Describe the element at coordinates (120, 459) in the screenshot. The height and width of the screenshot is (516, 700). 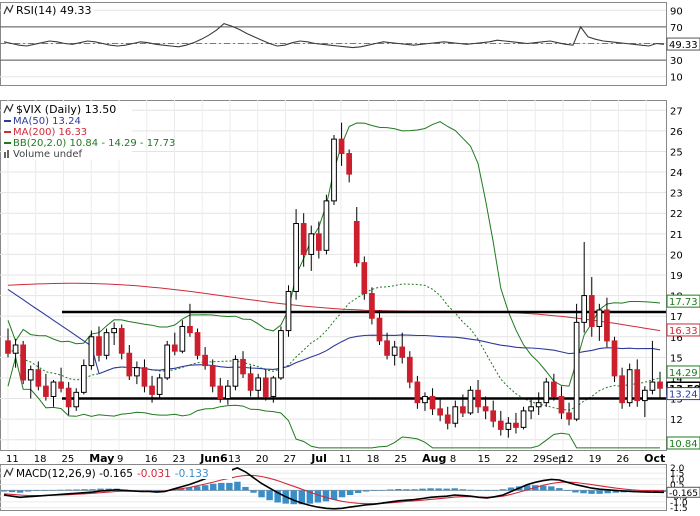
I see `x-tick-label: 9` at that location.